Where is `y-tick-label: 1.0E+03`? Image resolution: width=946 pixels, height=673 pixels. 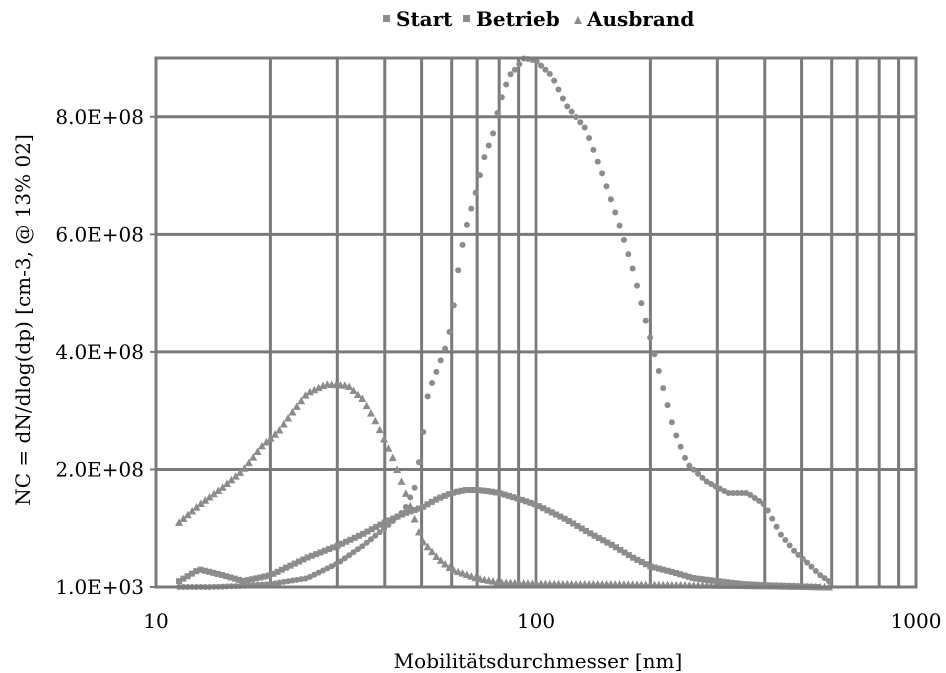
y-tick-label: 1.0E+03 is located at coordinates (99, 587).